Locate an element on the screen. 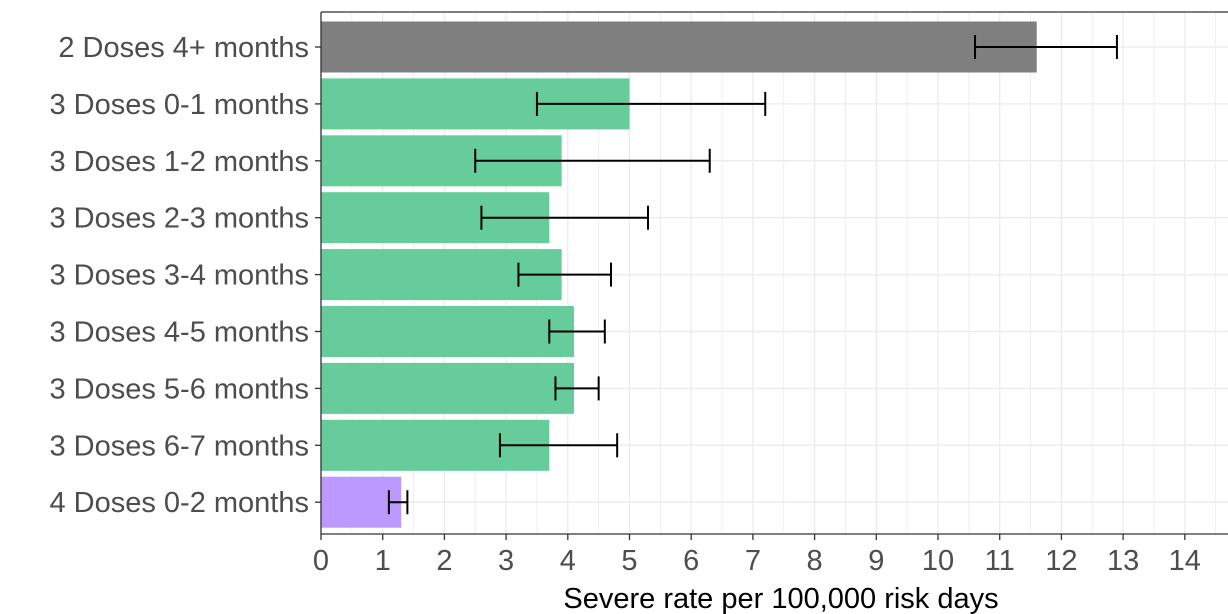  x-tick-labels: 0 1 2 3 4 5 6 7 8 9 10 11 12 13 14 is located at coordinates (757, 561).